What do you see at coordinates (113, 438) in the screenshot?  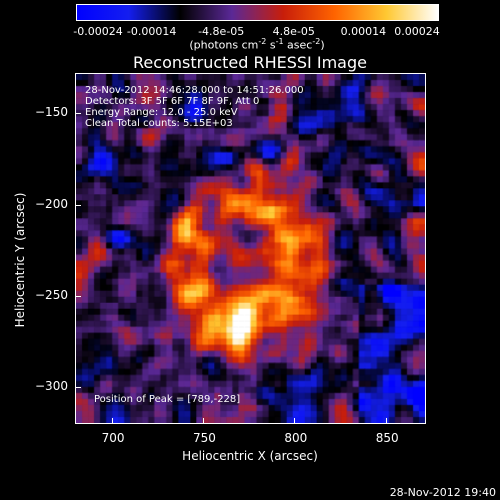 I see `x-tick-label: 700` at bounding box center [113, 438].